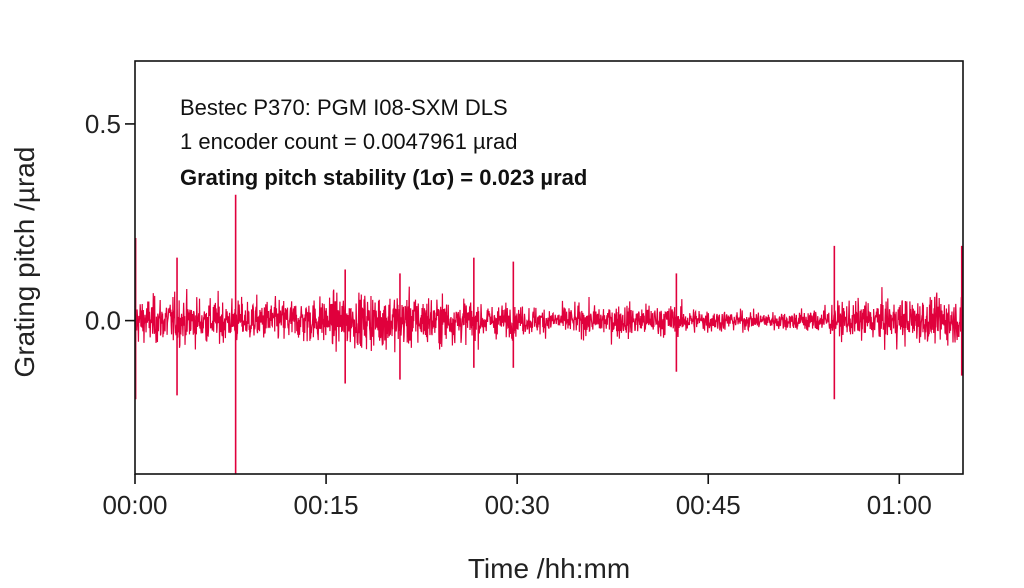  What do you see at coordinates (549, 568) in the screenshot?
I see `x-axis-title: Time /hh:mm` at bounding box center [549, 568].